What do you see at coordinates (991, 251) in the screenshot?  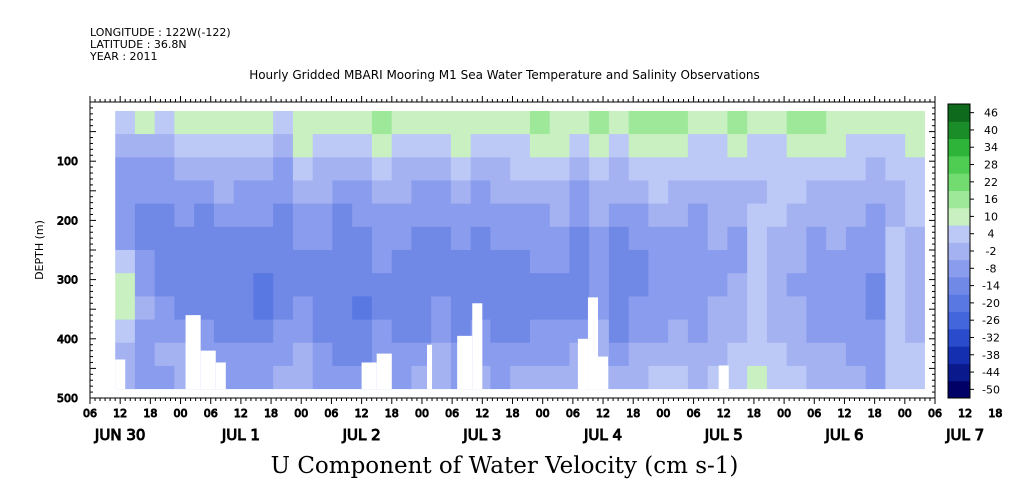 I see `colorbar-label: -2` at bounding box center [991, 251].